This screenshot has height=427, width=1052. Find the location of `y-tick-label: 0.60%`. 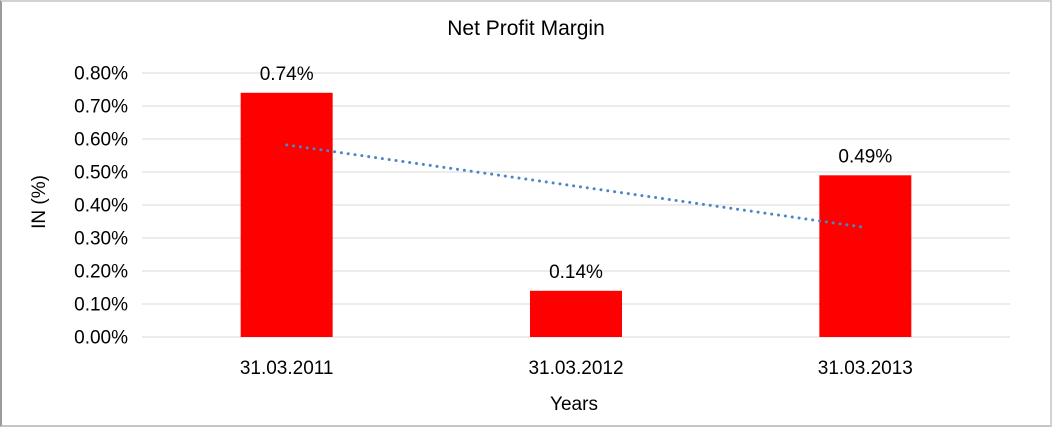

y-tick-label: 0.60% is located at coordinates (101, 140).